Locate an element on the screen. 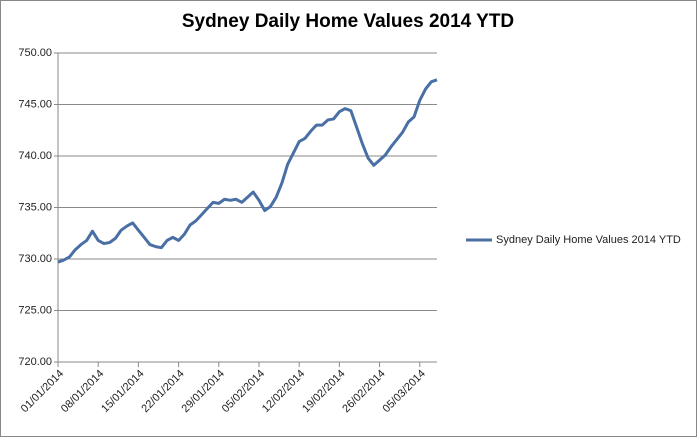  chart-title: Sydney Daily Home Values 2014 YTD is located at coordinates (348, 21).